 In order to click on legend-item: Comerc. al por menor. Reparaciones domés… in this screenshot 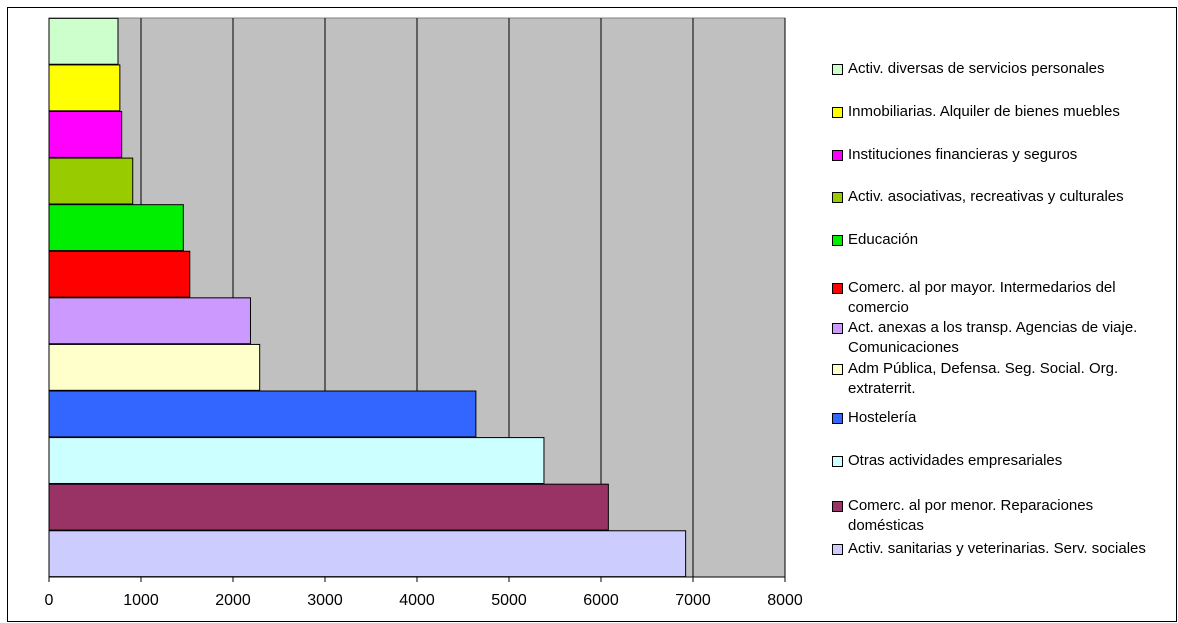, I will do `click(1002, 516)`.